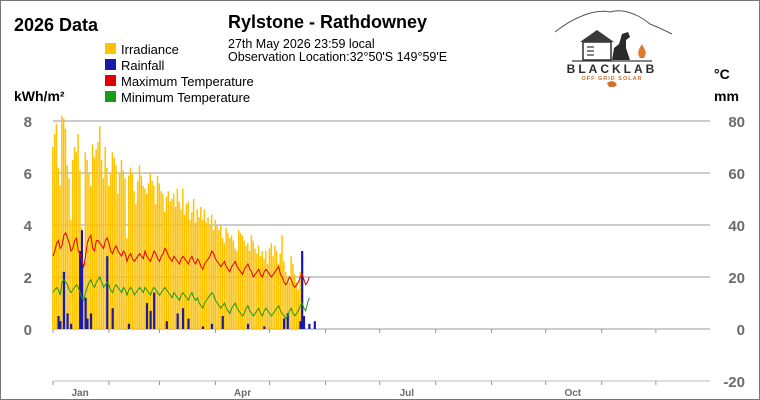 This screenshot has width=760, height=400. Describe the element at coordinates (597, 51) in the screenshot. I see `cabin-icon` at that location.